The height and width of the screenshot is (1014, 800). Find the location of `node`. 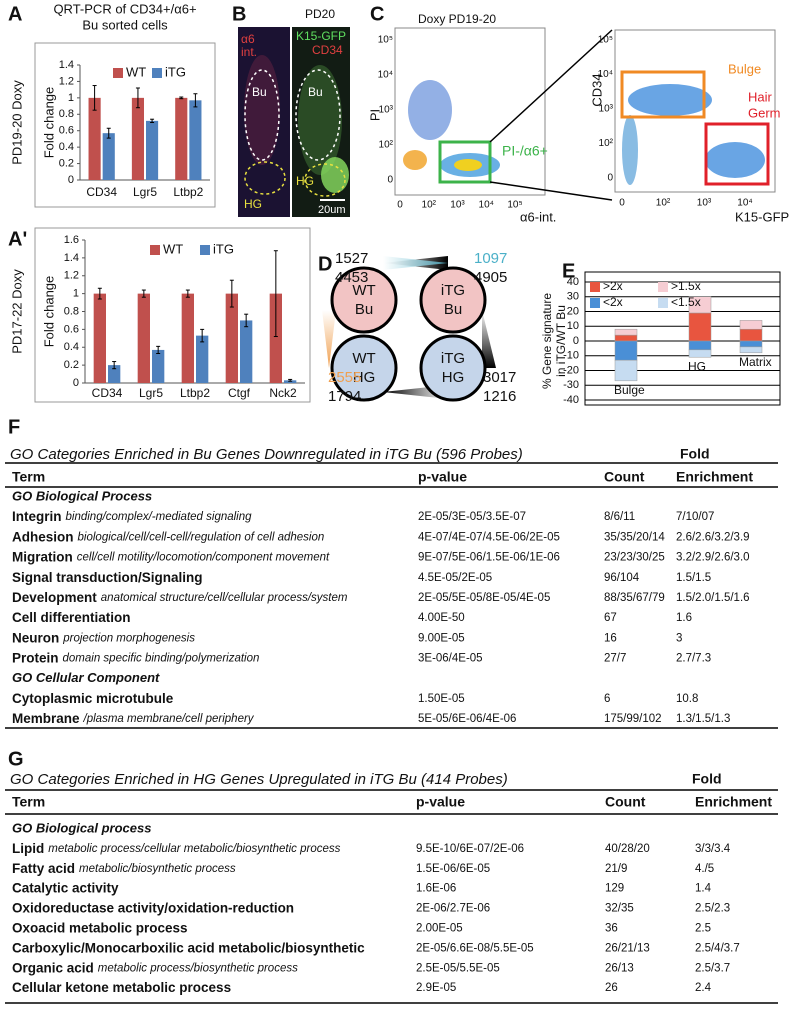

node is located at coordinates (364, 300).